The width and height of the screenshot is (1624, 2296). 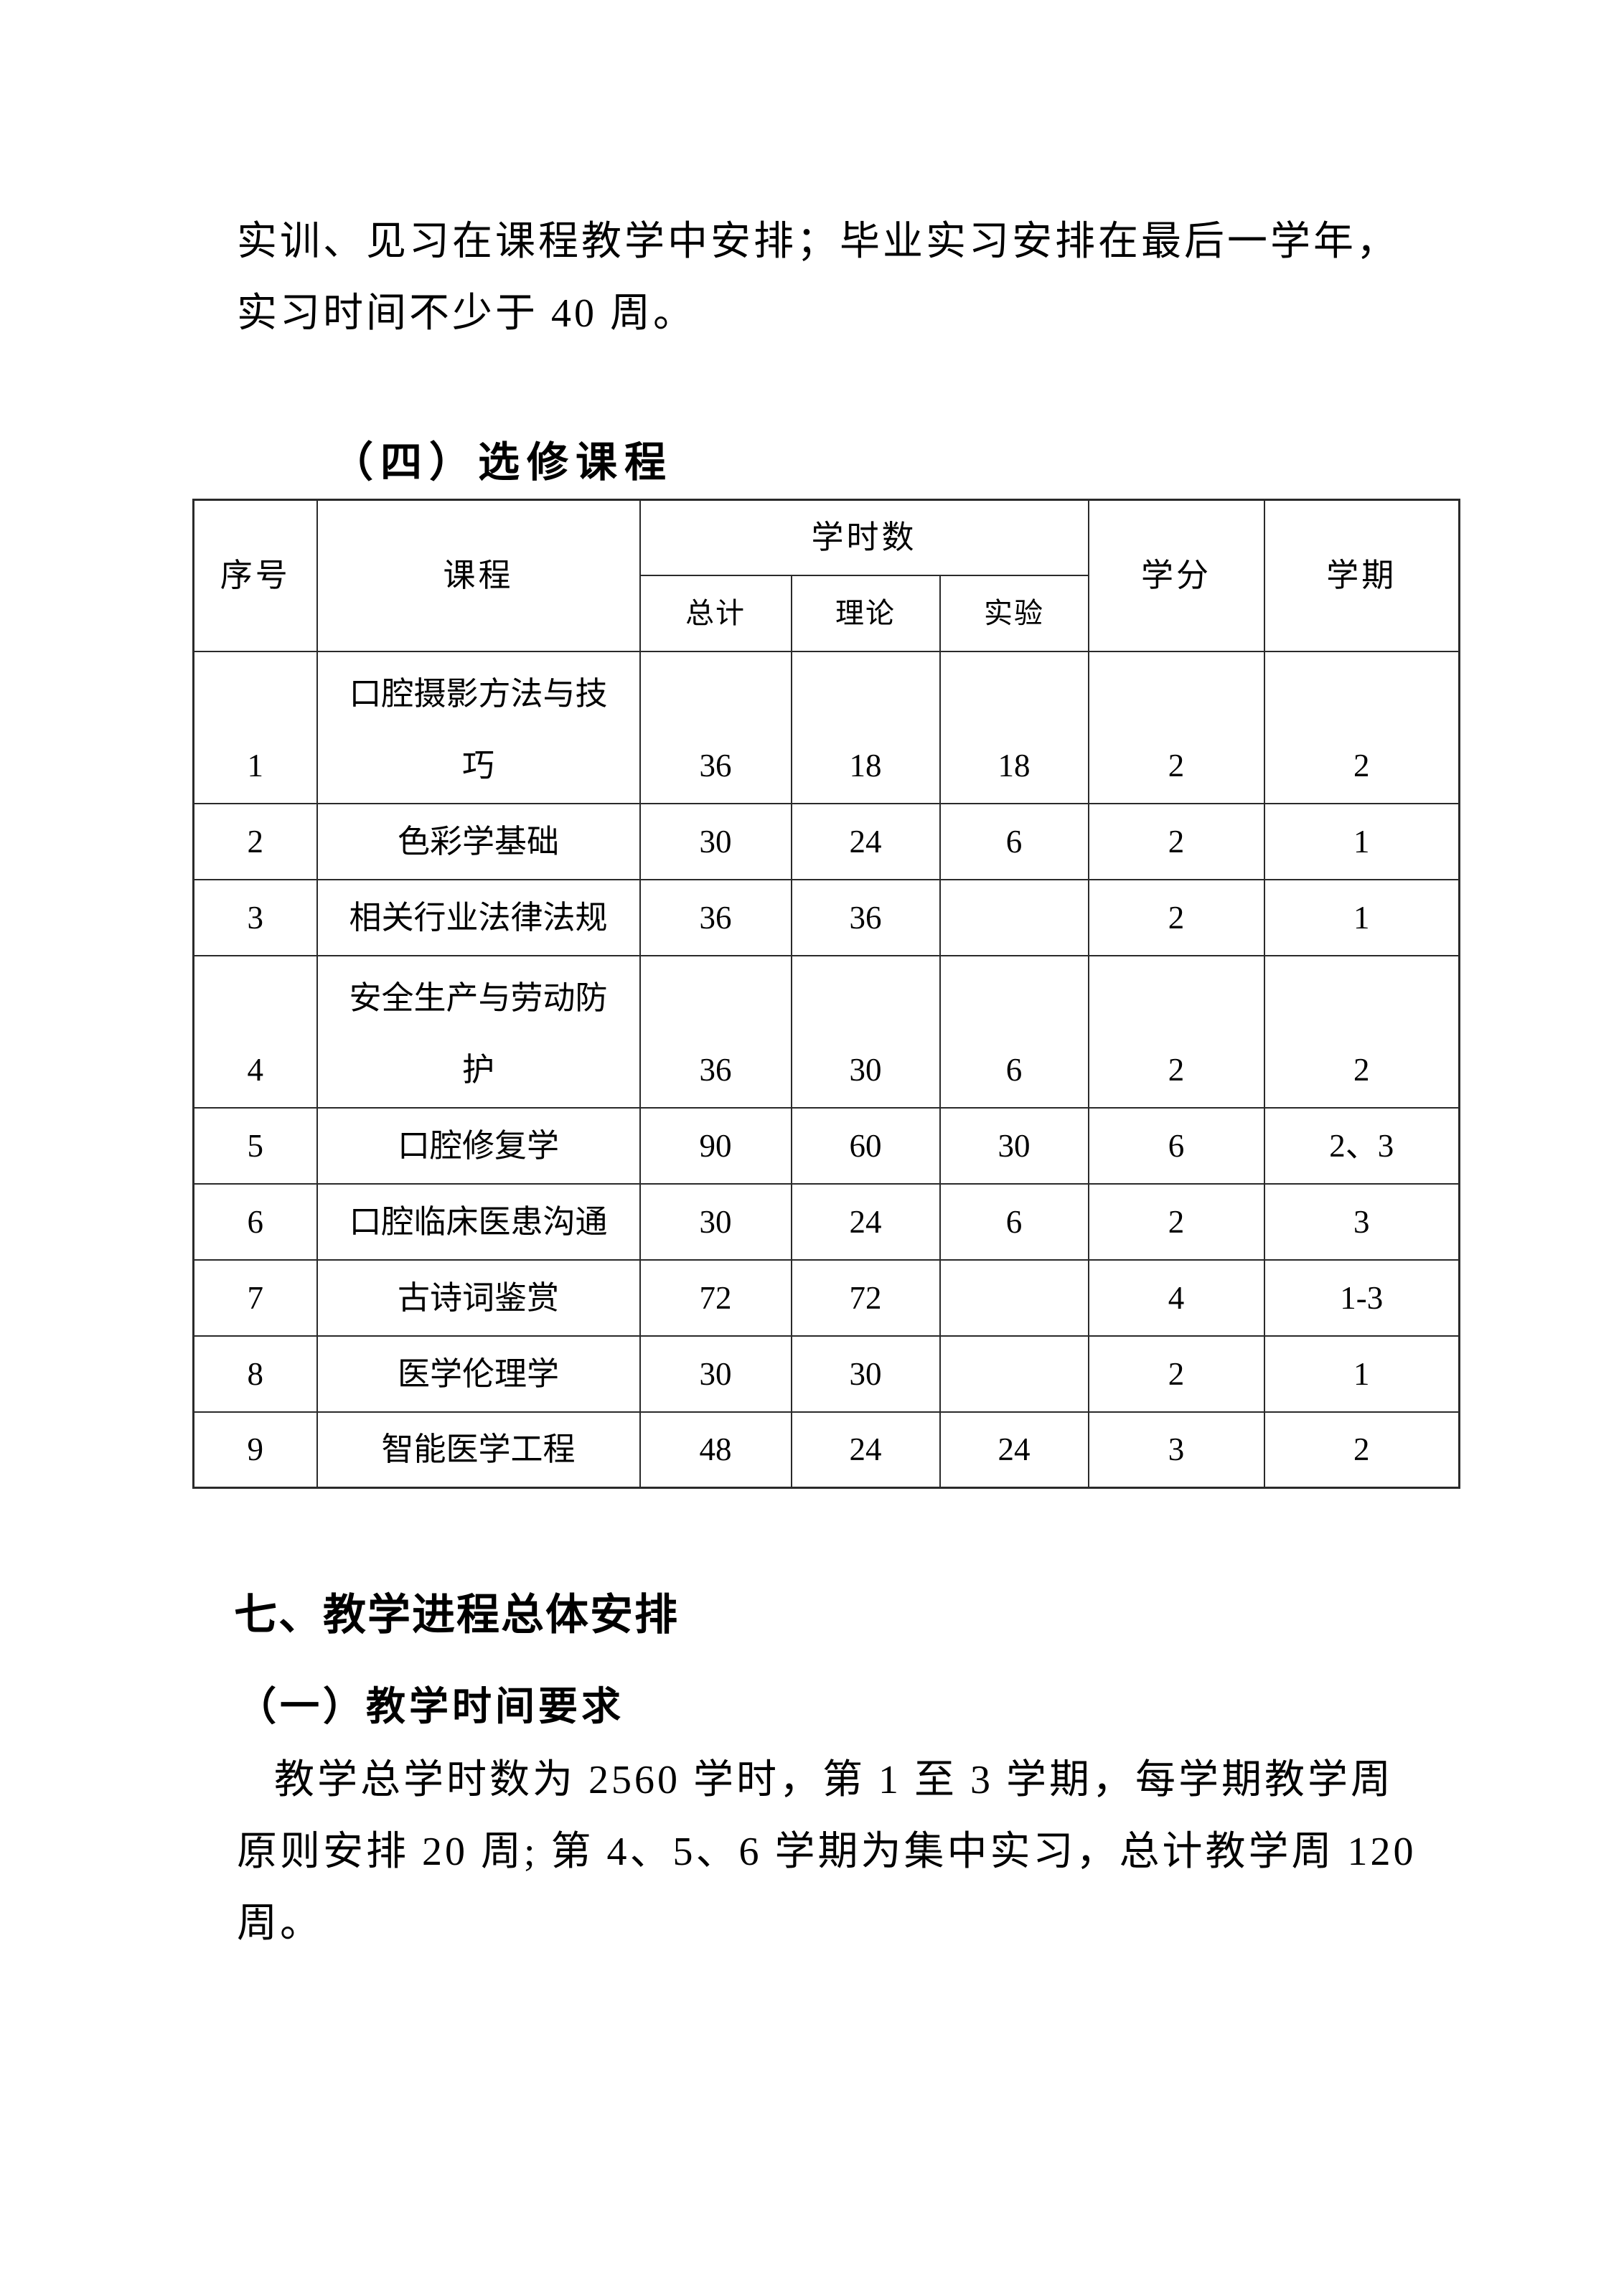 I want to click on table-row: 8 医学伦理学 30 30 2 1, so click(x=826, y=1374).